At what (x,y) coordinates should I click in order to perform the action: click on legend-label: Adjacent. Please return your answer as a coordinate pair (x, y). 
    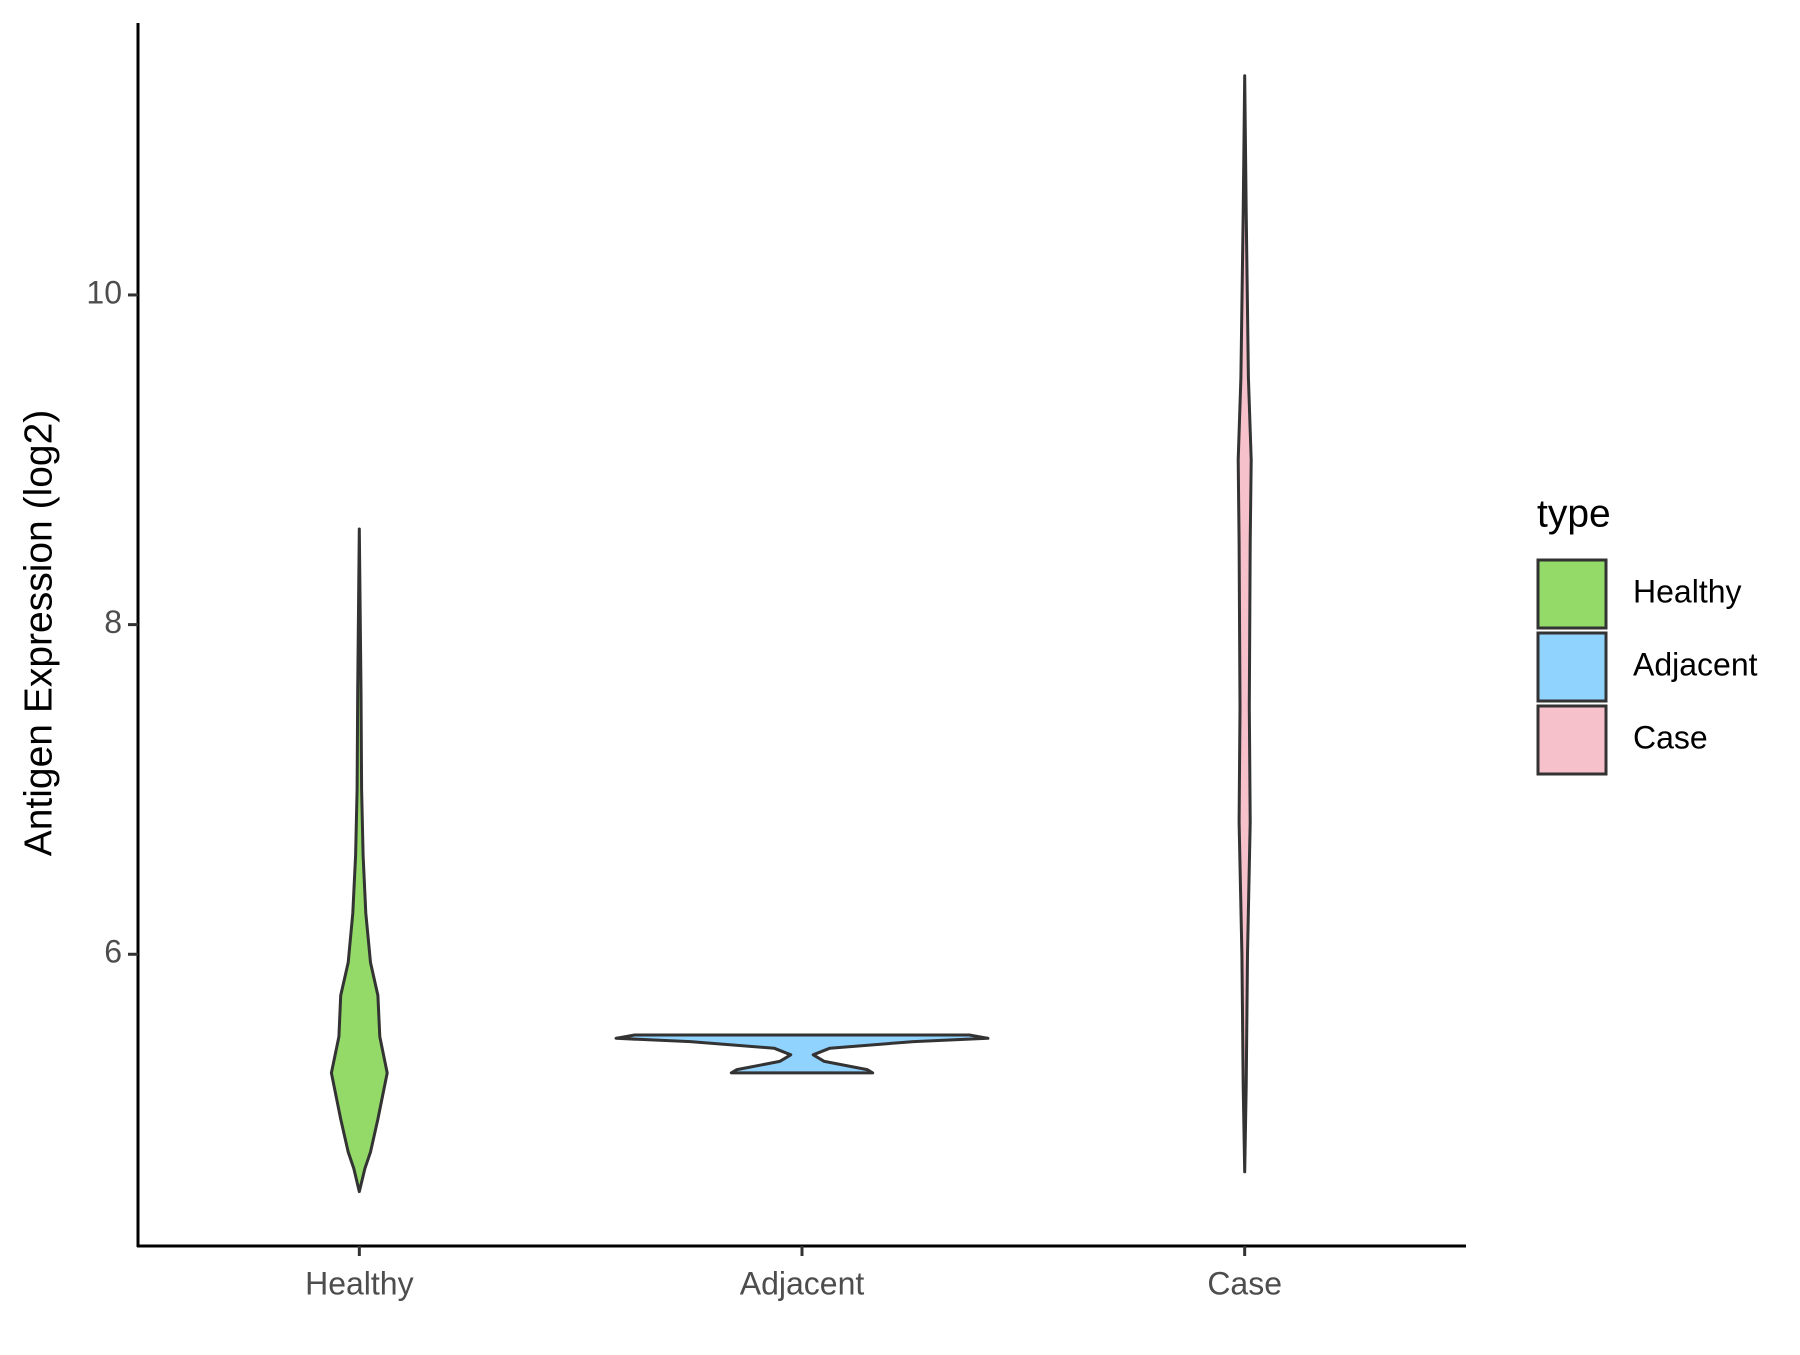
    Looking at the image, I should click on (1695, 664).